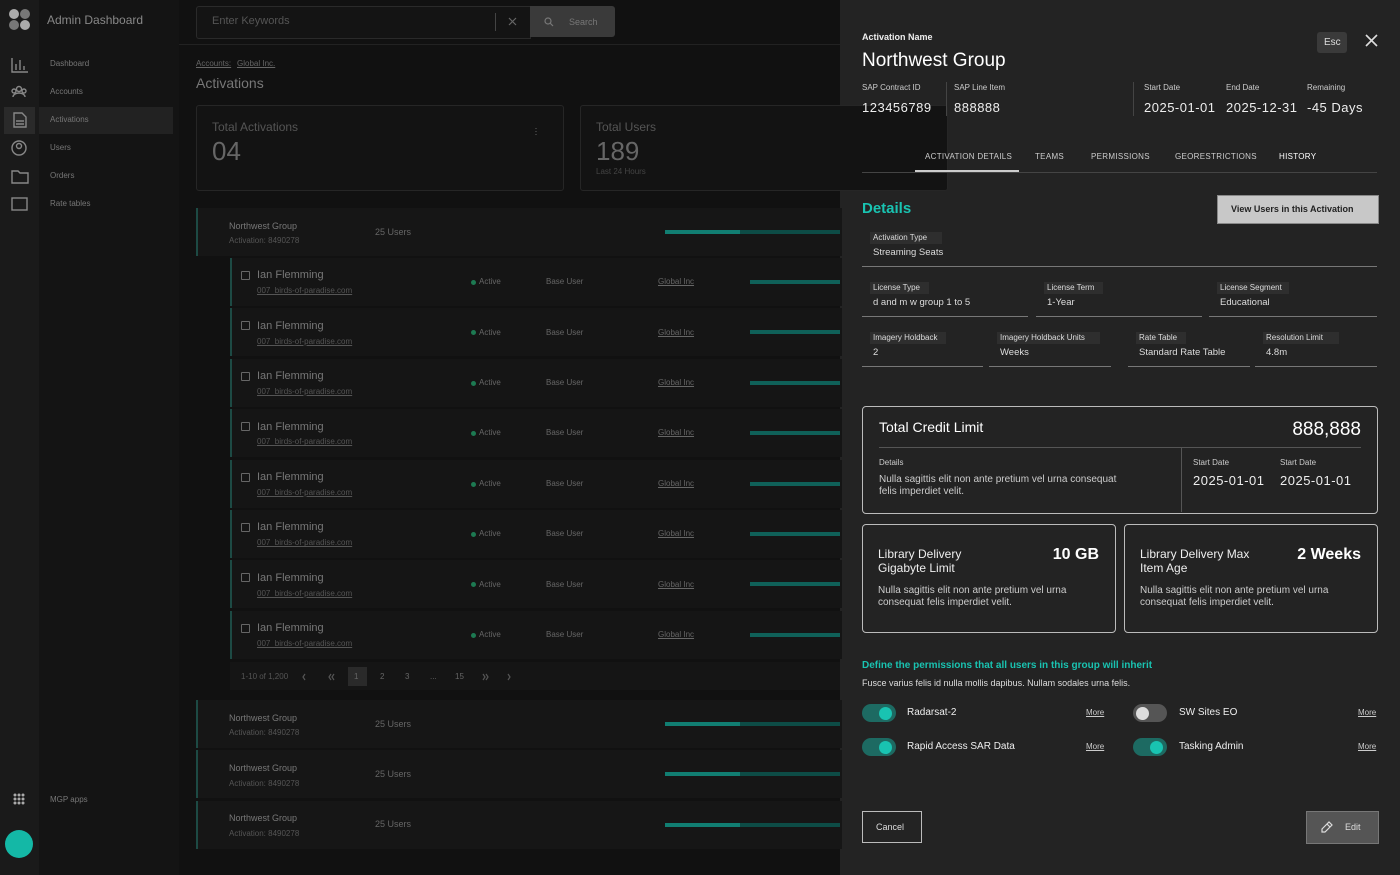  I want to click on field-value: Educational, so click(1245, 303).